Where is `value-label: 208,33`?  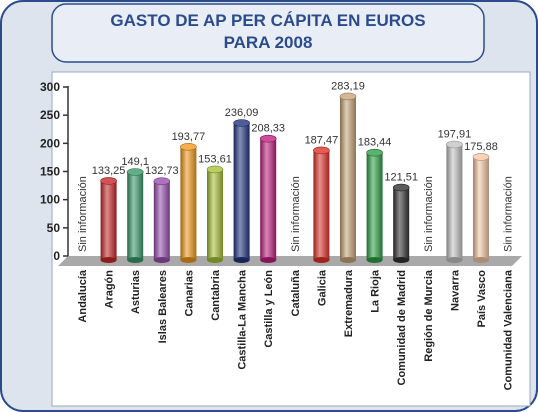
value-label: 208,33 is located at coordinates (268, 129).